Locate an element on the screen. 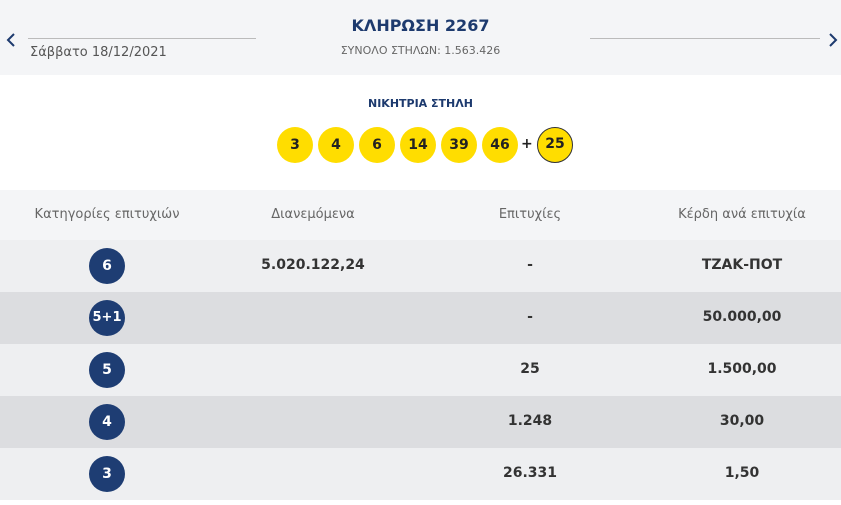  table-cell: 25 is located at coordinates (530, 369).